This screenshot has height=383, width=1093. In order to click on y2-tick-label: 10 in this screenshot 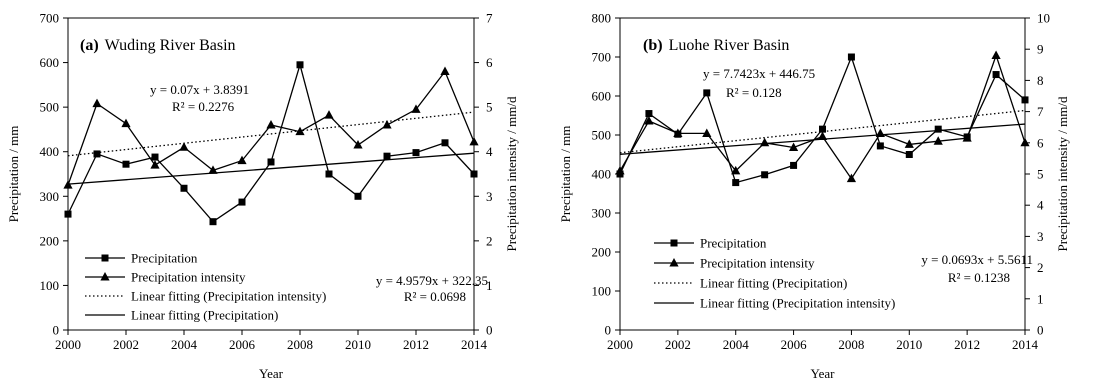, I will do `click(1043, 18)`.